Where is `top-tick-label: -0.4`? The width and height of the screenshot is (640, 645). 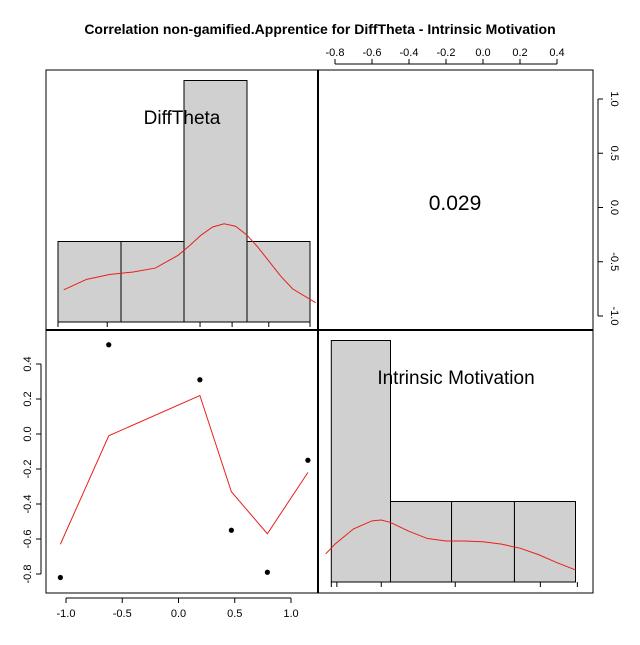
top-tick-label: -0.4 is located at coordinates (409, 53).